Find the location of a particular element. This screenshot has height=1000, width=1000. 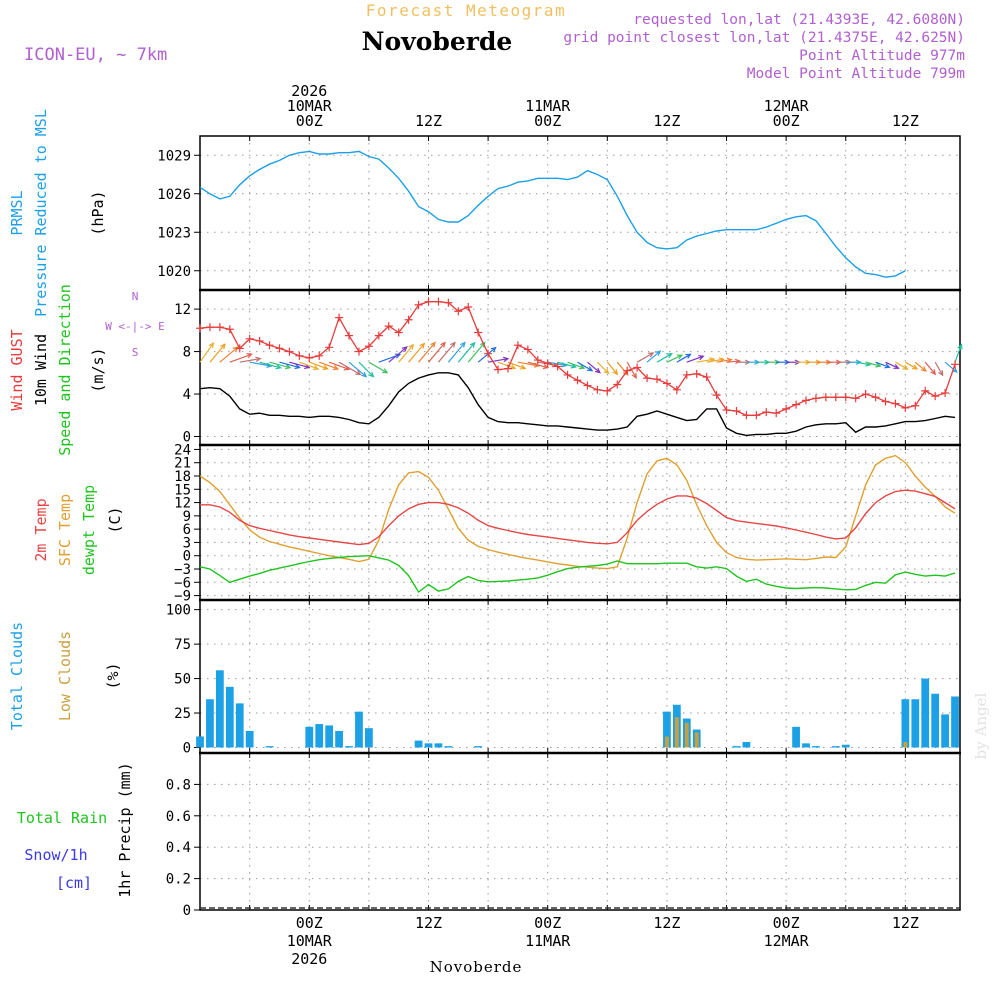

y-tick-label: 75 is located at coordinates (182, 645).